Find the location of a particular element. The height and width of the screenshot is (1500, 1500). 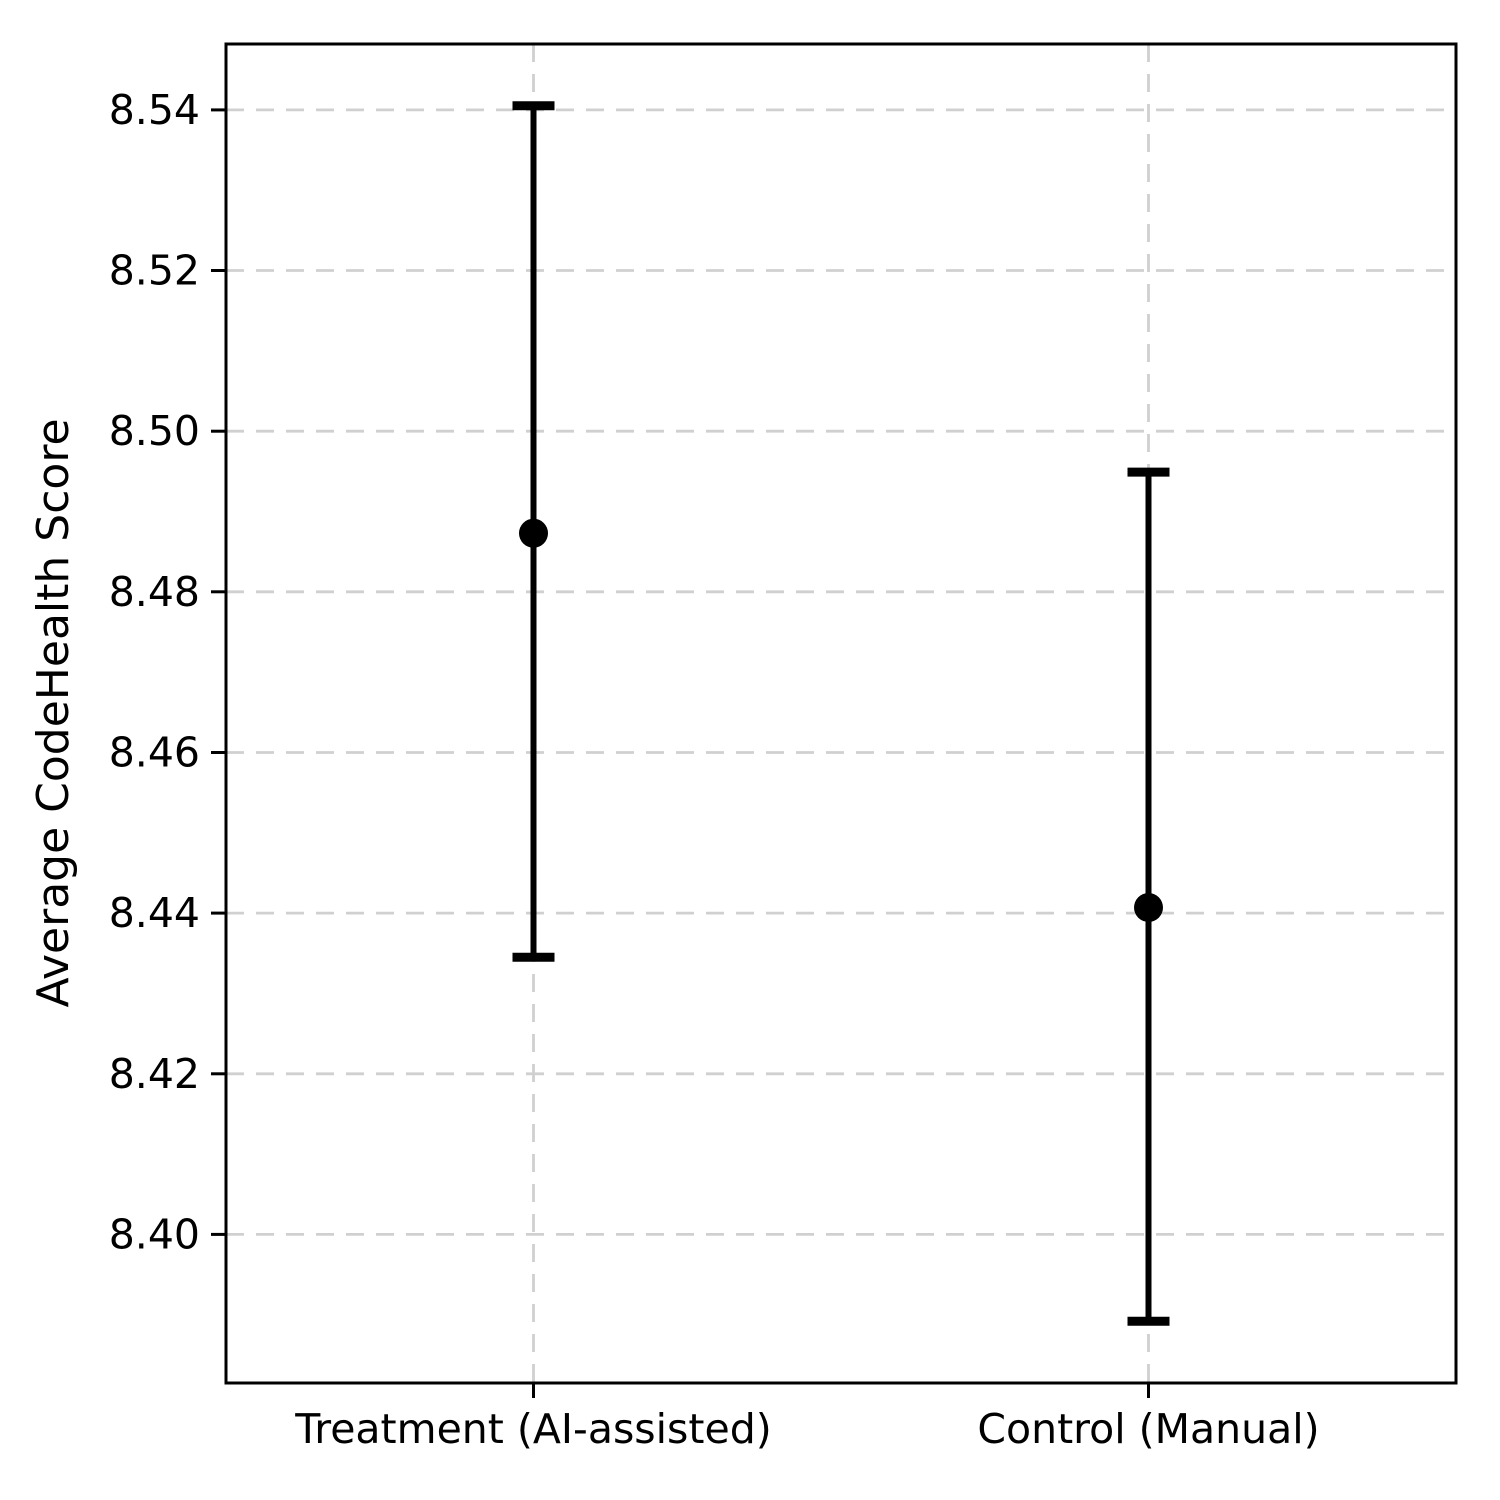

y-tick-label: 8.54 is located at coordinates (154, 110).